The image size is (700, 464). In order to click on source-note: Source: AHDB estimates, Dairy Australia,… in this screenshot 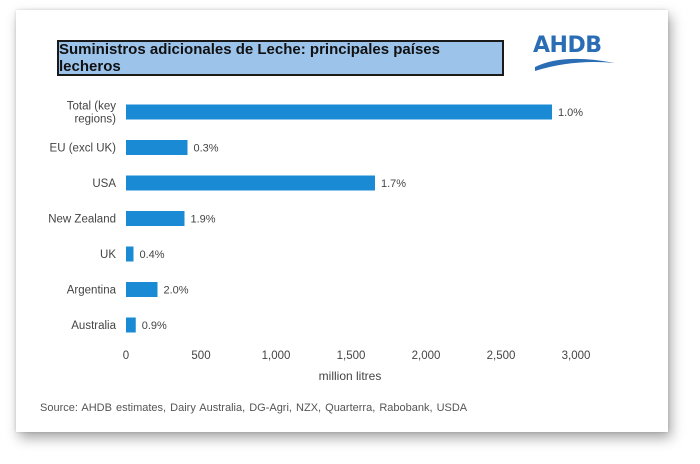, I will do `click(254, 408)`.